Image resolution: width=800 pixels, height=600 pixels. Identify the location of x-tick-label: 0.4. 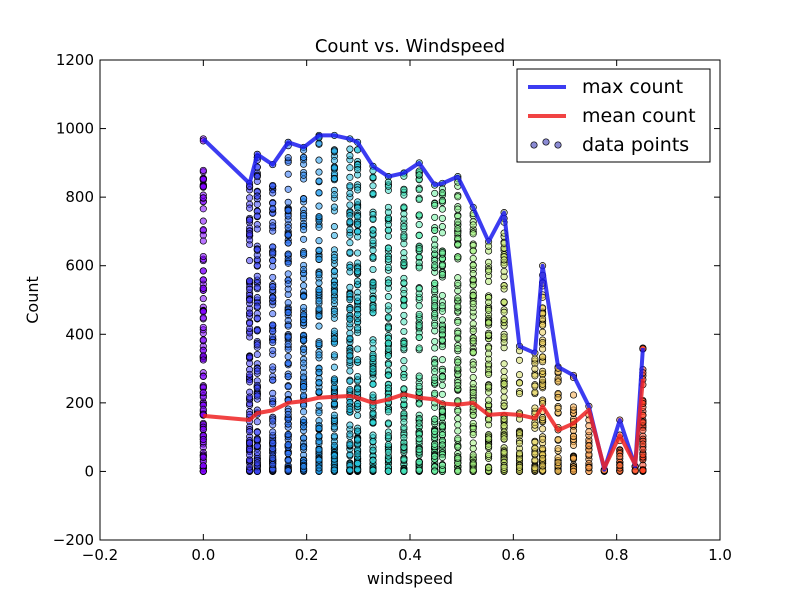
(410, 555).